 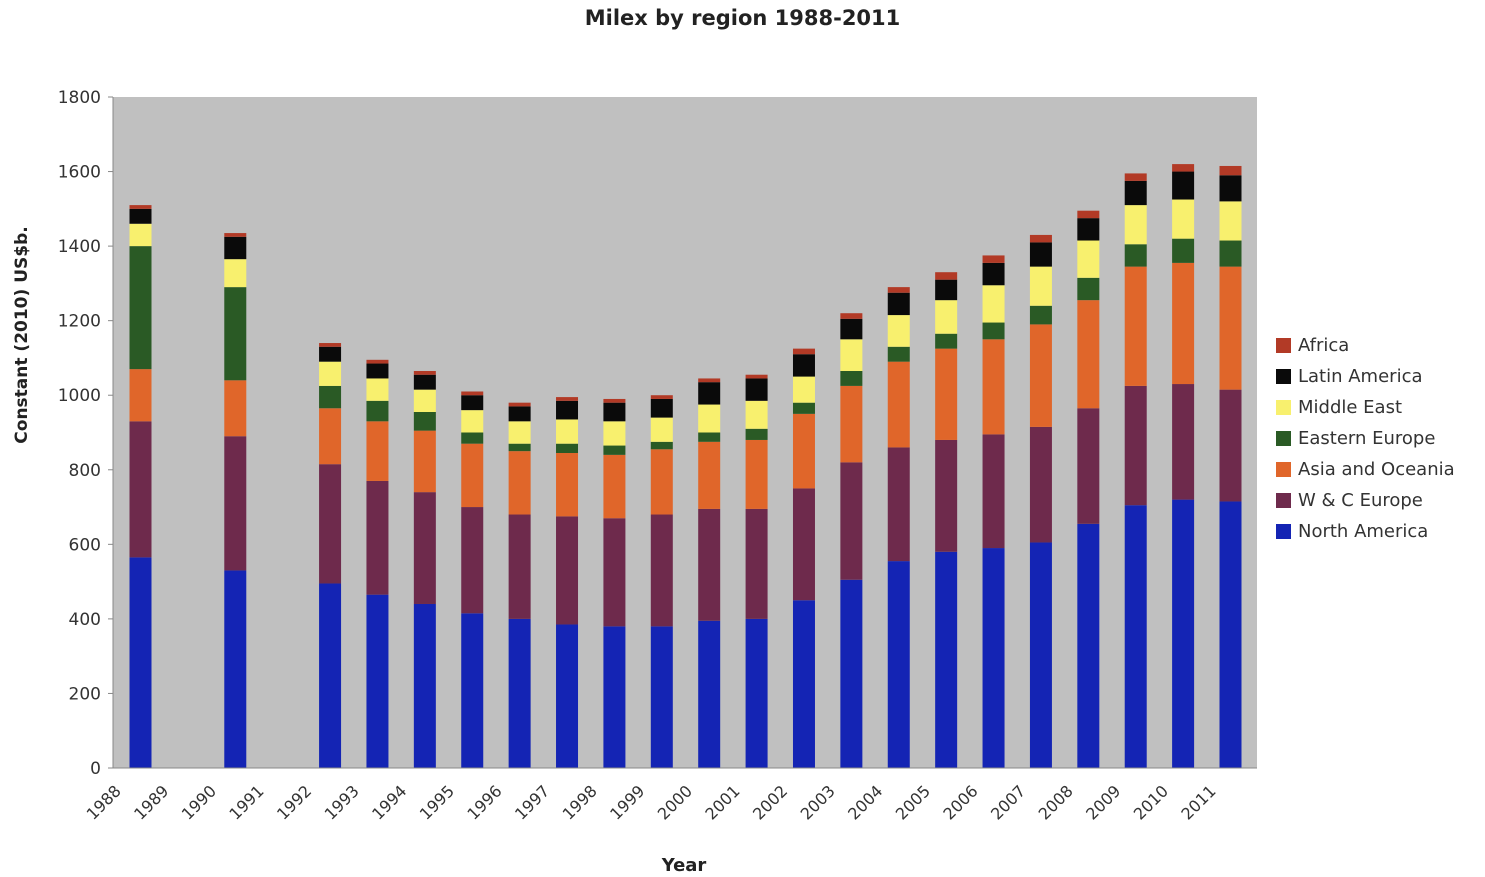 What do you see at coordinates (675, 802) in the screenshot?
I see `x-tick-label: 2000` at bounding box center [675, 802].